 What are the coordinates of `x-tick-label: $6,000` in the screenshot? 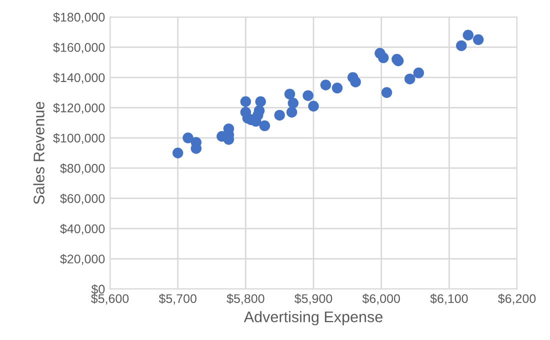 It's located at (381, 299).